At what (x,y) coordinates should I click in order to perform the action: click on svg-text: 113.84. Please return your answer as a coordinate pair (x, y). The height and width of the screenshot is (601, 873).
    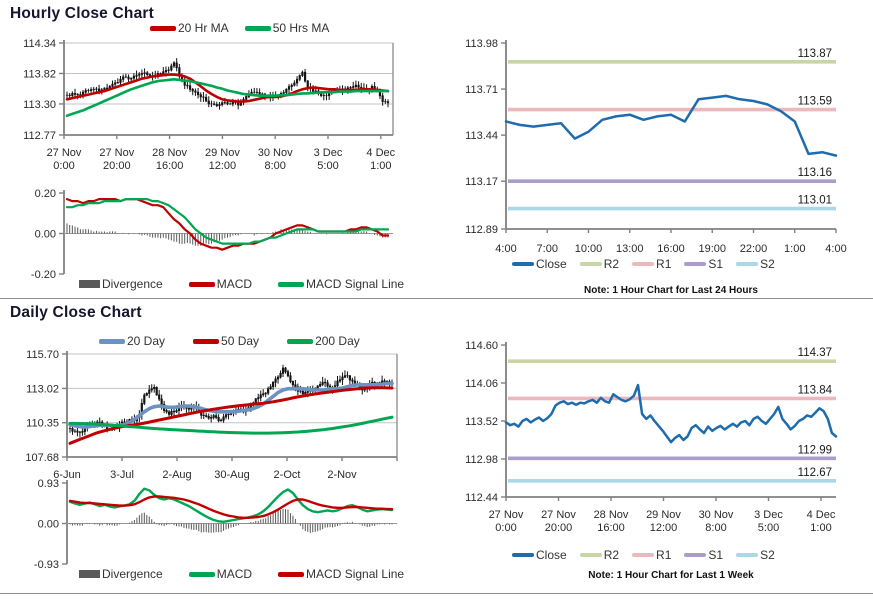
    Looking at the image, I should click on (815, 390).